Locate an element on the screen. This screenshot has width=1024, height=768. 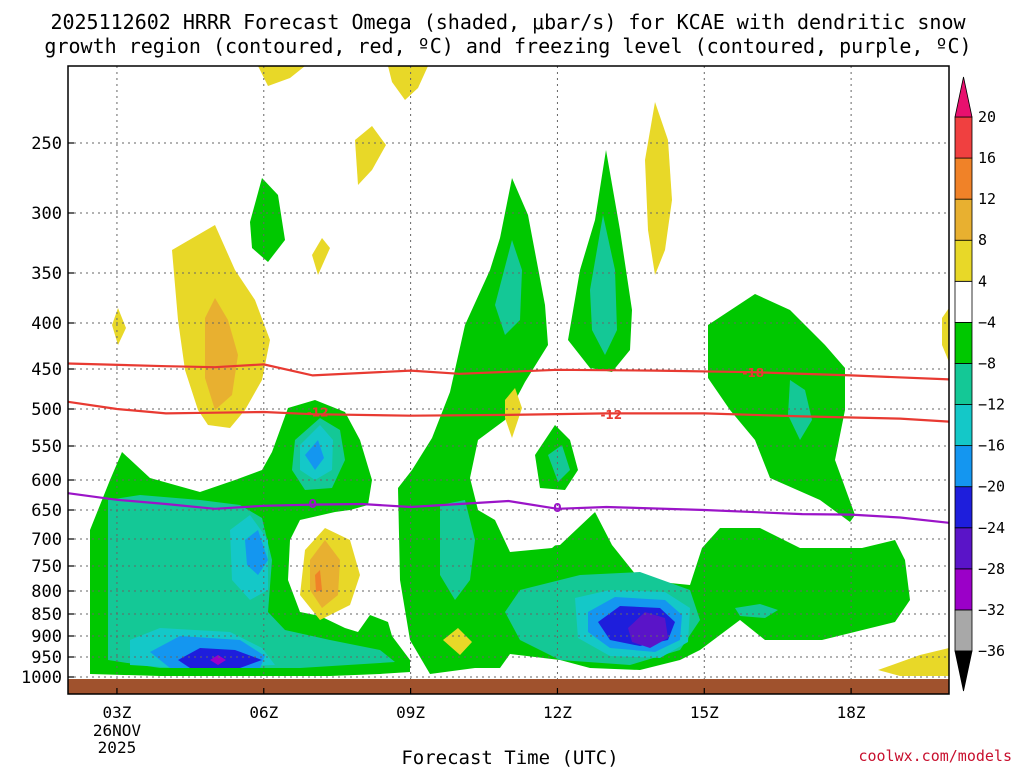
omega-region-green-upper-06z is located at coordinates (267, 220).